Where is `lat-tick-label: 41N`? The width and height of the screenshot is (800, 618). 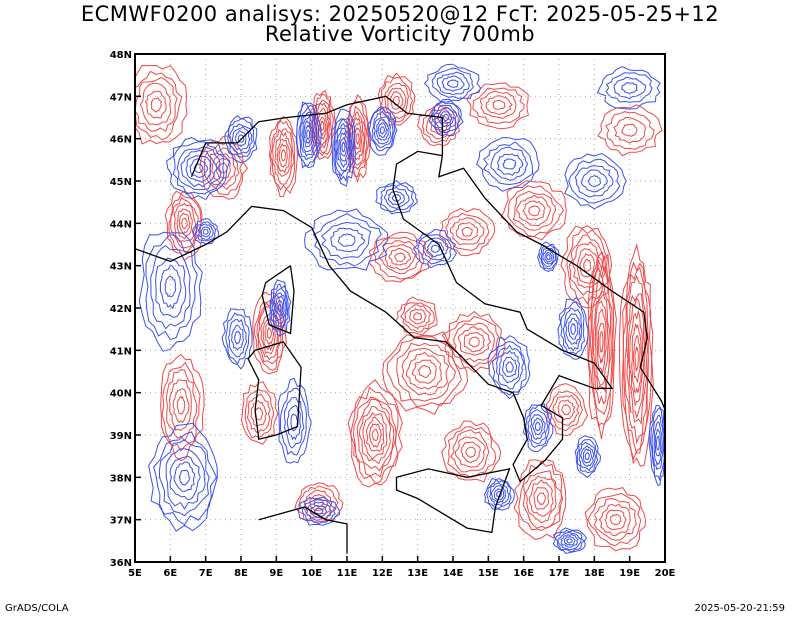 lat-tick-label: 41N is located at coordinates (121, 351).